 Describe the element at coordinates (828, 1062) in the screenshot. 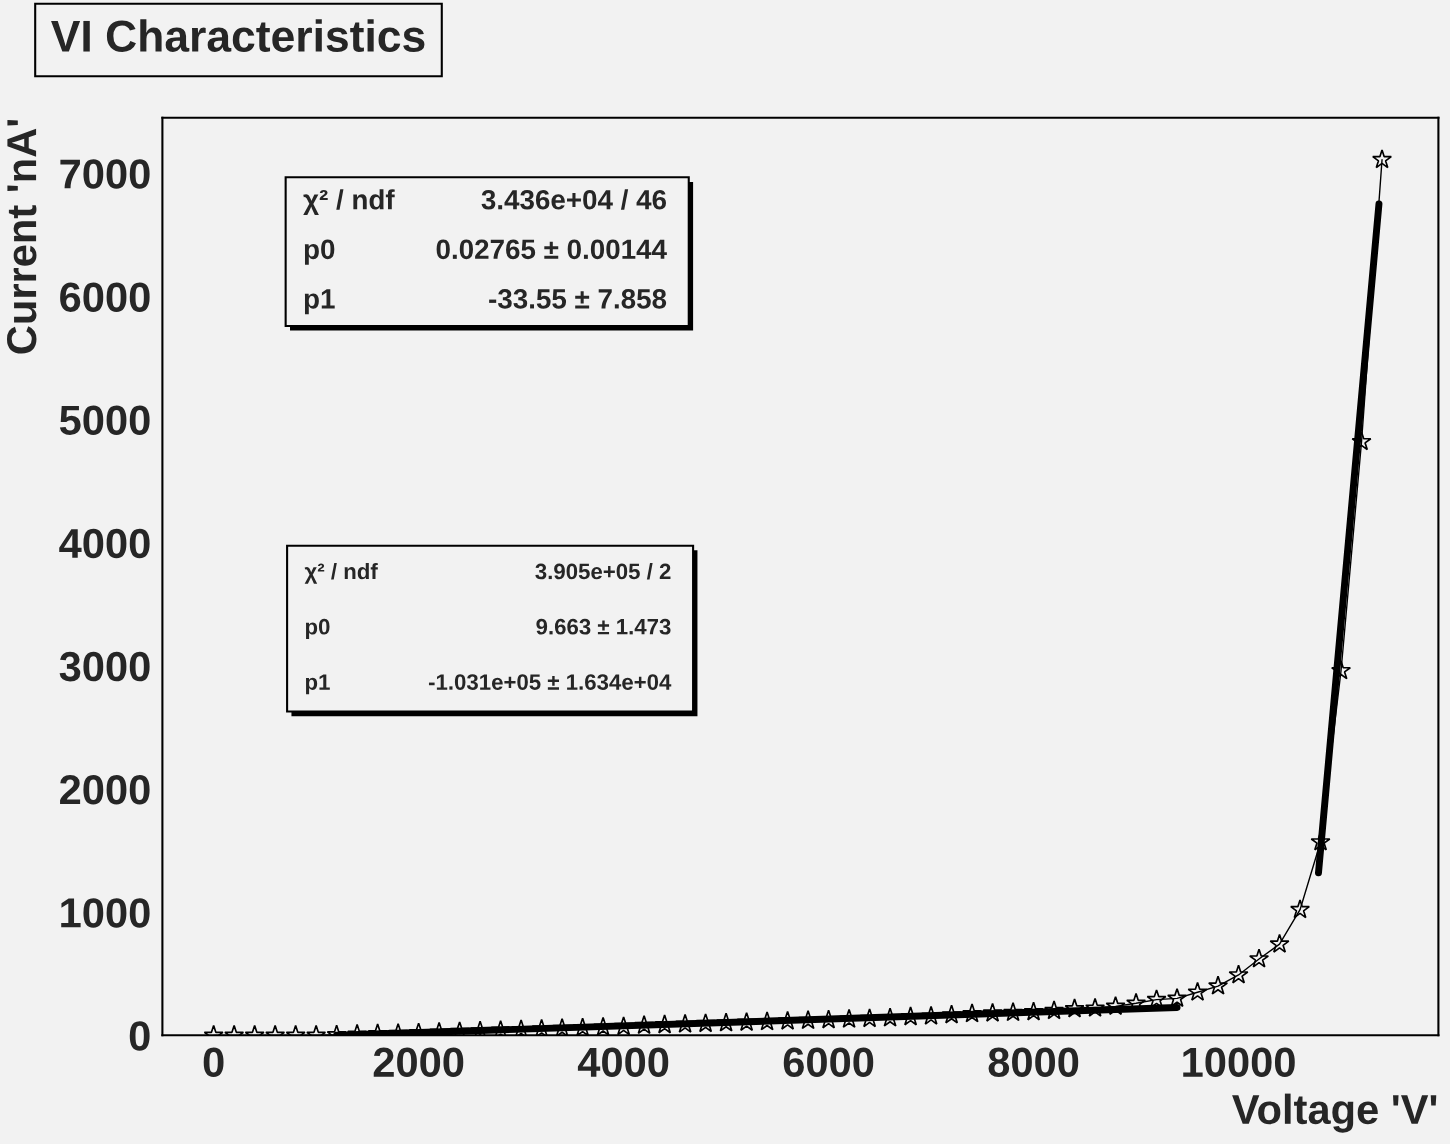

I see `x-tick-label: 6000` at that location.